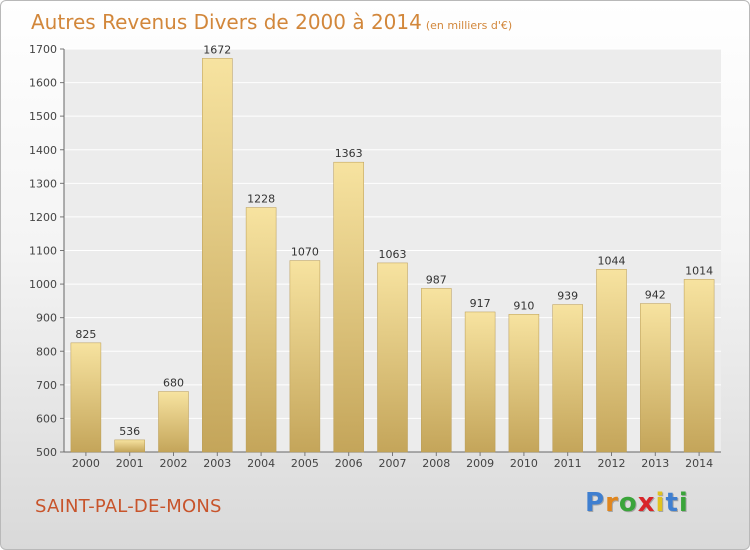 The image size is (750, 550). I want to click on data-label: 1014, so click(699, 270).